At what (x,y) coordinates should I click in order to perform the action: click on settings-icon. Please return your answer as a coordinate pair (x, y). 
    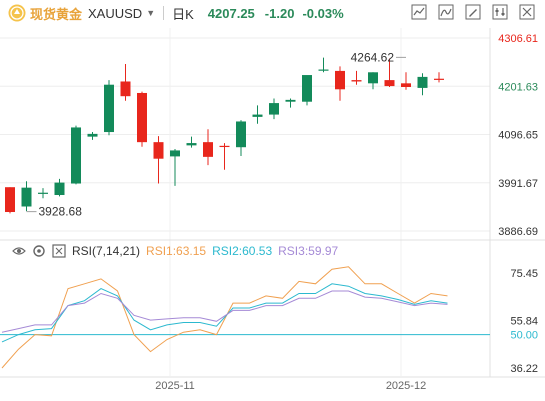
    Looking at the image, I should click on (500, 12).